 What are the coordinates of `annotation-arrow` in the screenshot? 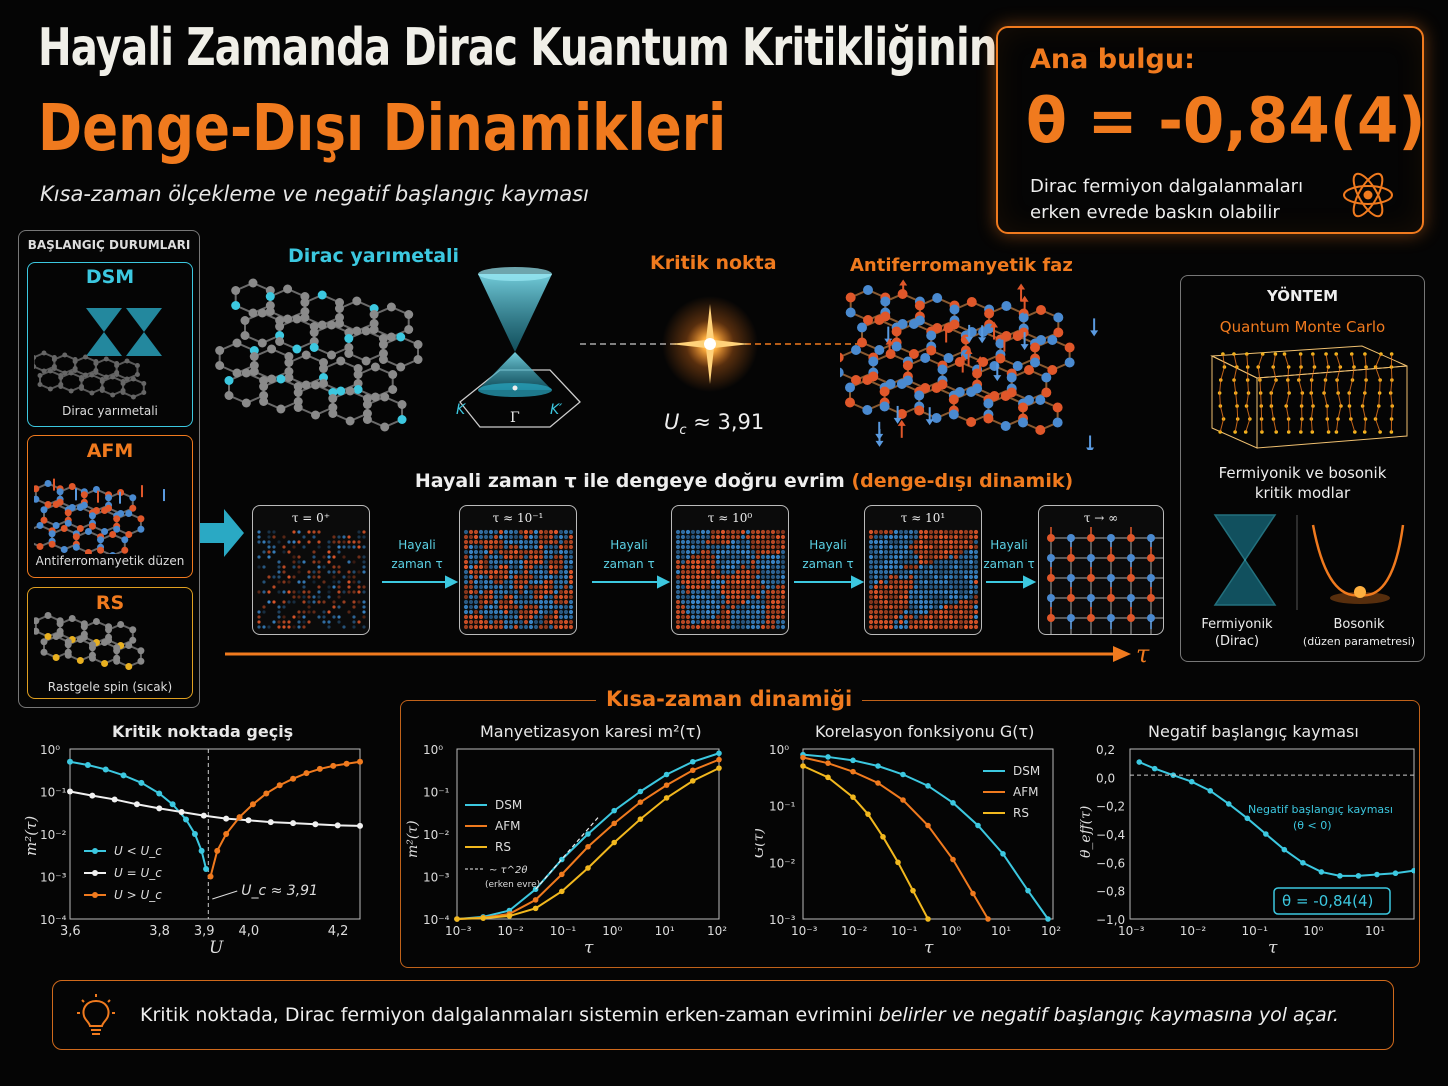 It's located at (225, 895).